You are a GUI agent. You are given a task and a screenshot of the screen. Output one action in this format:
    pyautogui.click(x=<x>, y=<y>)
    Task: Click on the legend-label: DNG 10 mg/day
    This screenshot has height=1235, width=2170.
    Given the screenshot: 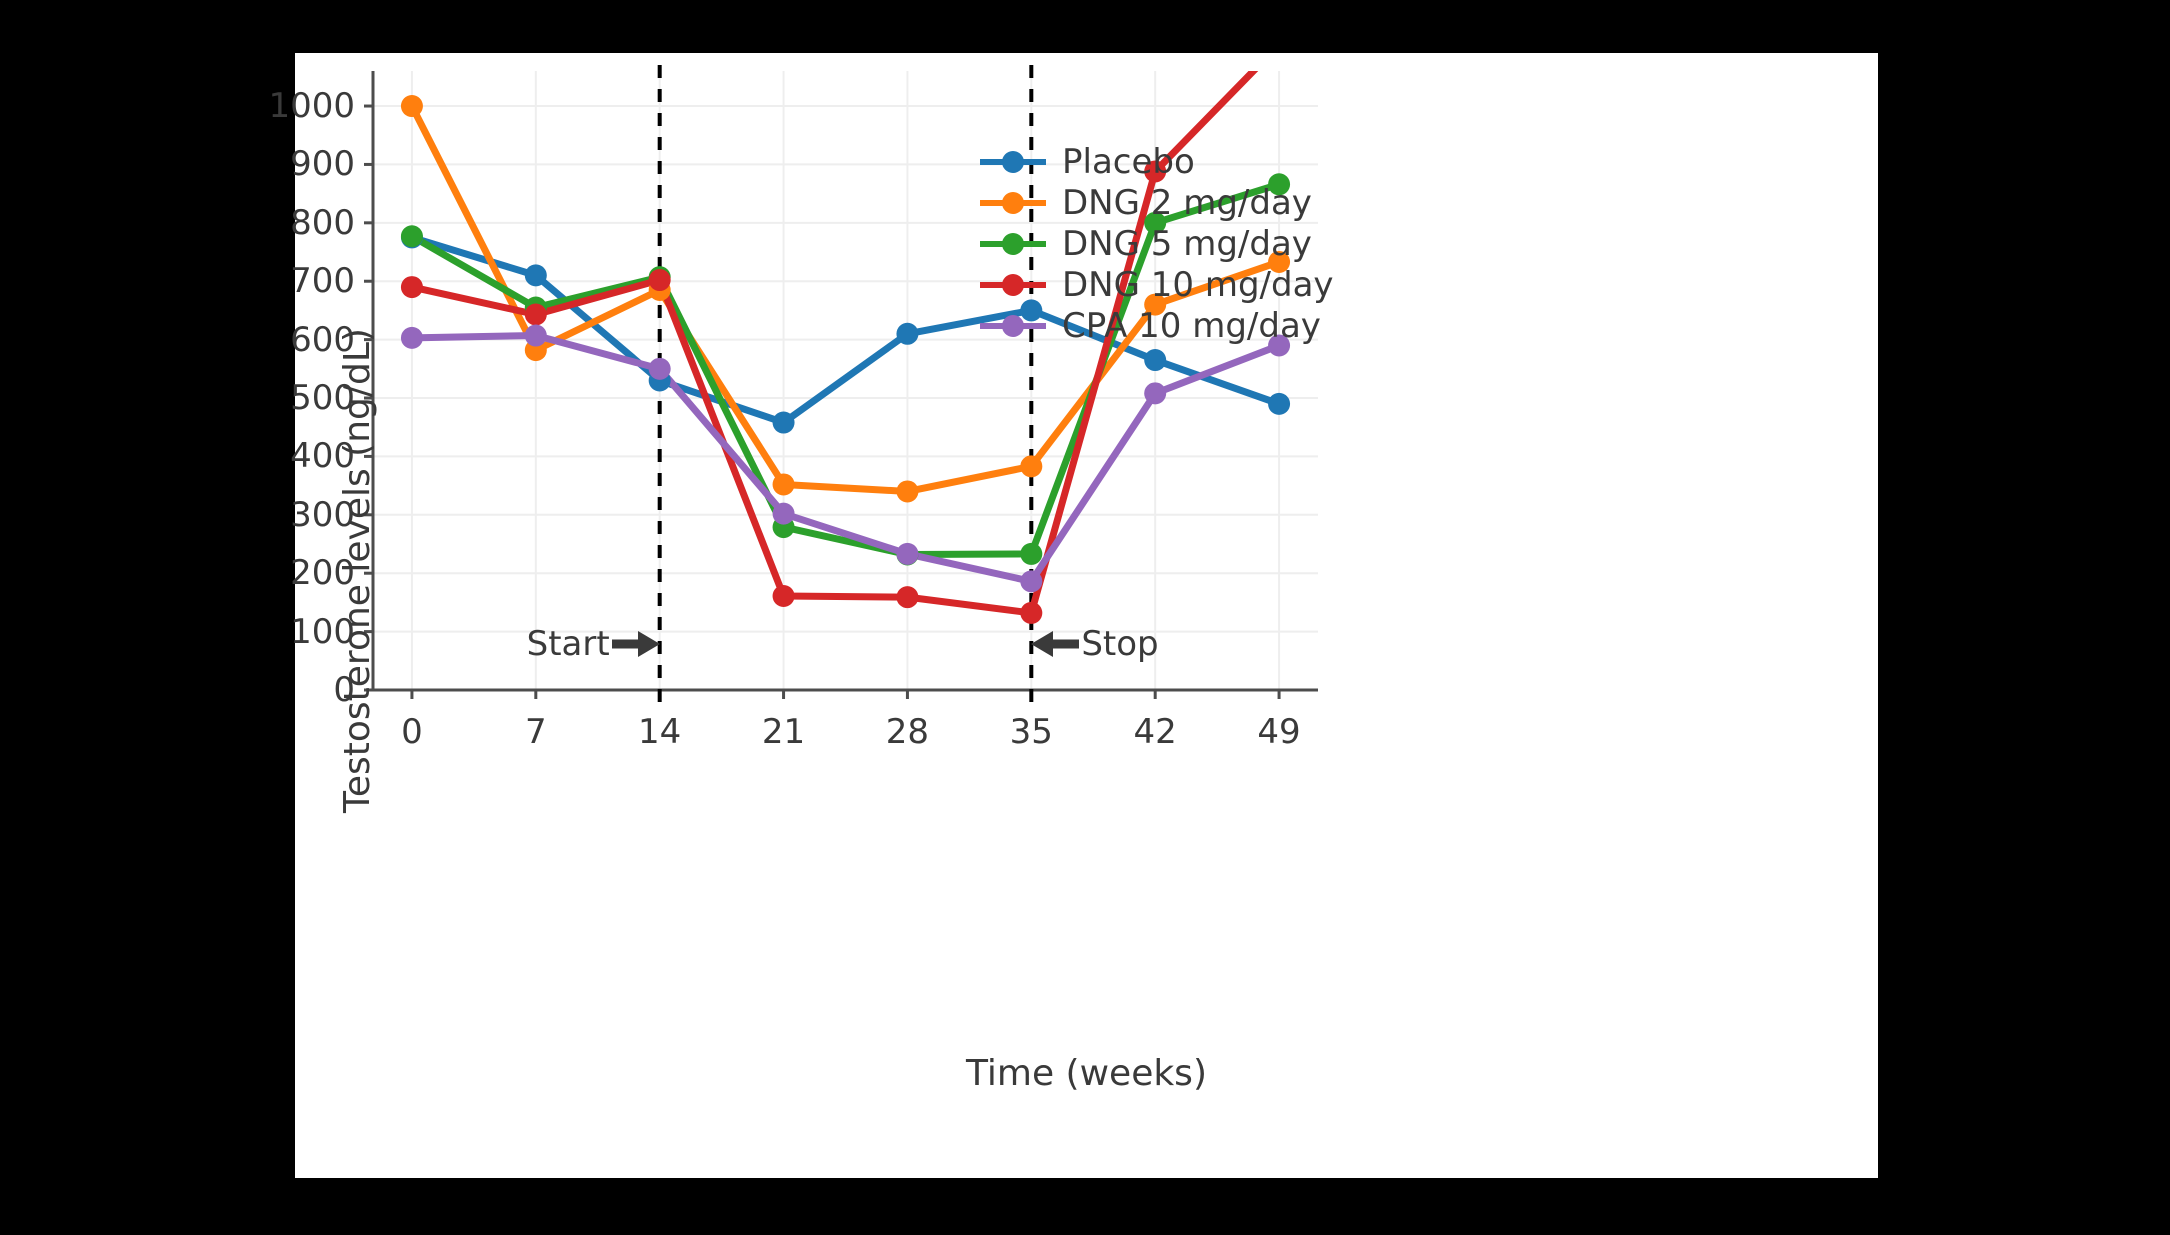 What is the action you would take?
    pyautogui.click(x=1198, y=284)
    